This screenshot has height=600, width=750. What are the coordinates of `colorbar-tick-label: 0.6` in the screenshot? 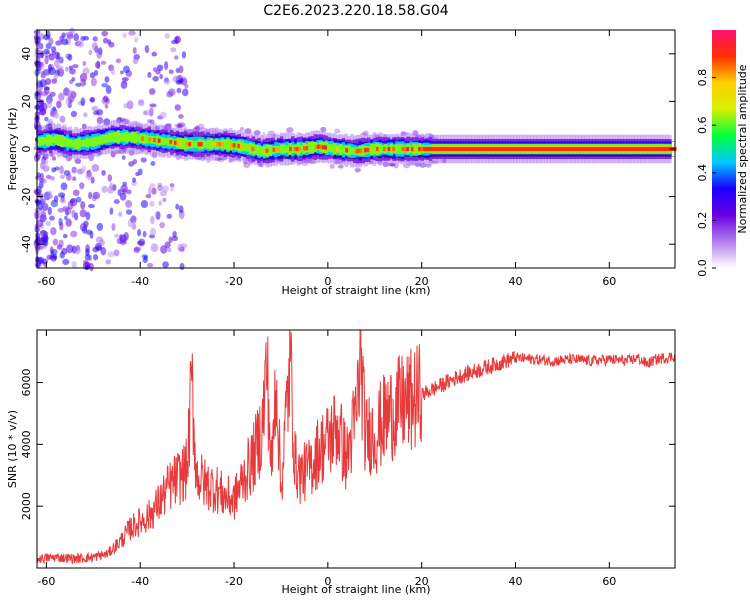 It's located at (702, 125).